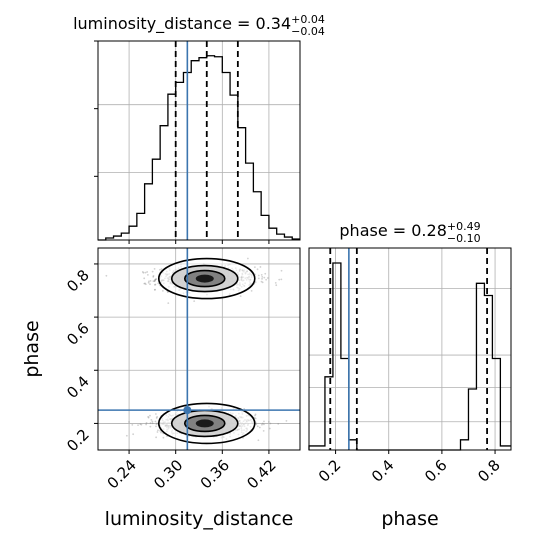 This screenshot has height=550, width=550. Describe the element at coordinates (168, 474) in the screenshot. I see `scatter-x-tick-label: 0.30` at that location.